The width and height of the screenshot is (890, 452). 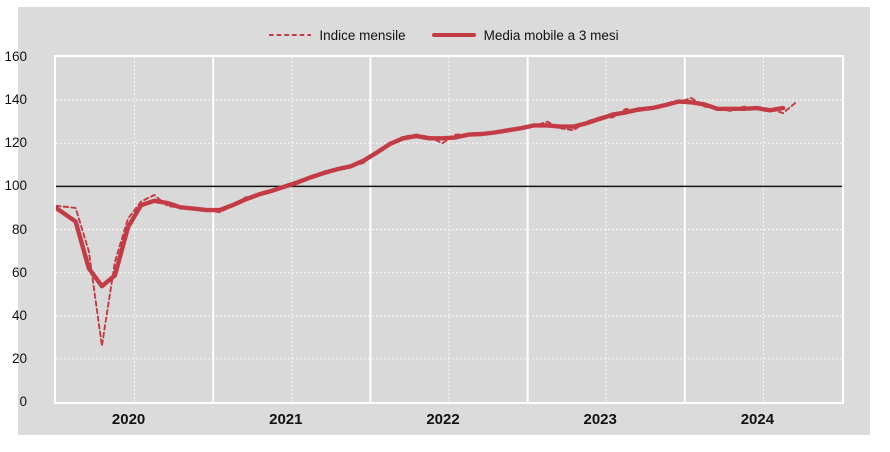 I want to click on legend-label: Media mobile a 3 mesi, so click(x=551, y=35).